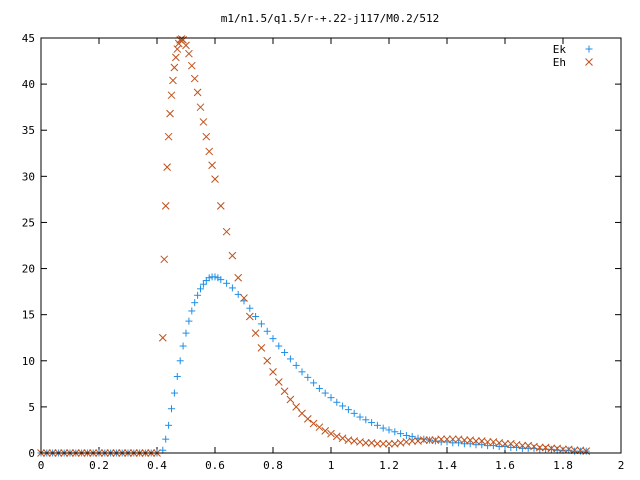 The width and height of the screenshot is (640, 480). Describe the element at coordinates (563, 465) in the screenshot. I see `x-tick-label: 1.8` at that location.